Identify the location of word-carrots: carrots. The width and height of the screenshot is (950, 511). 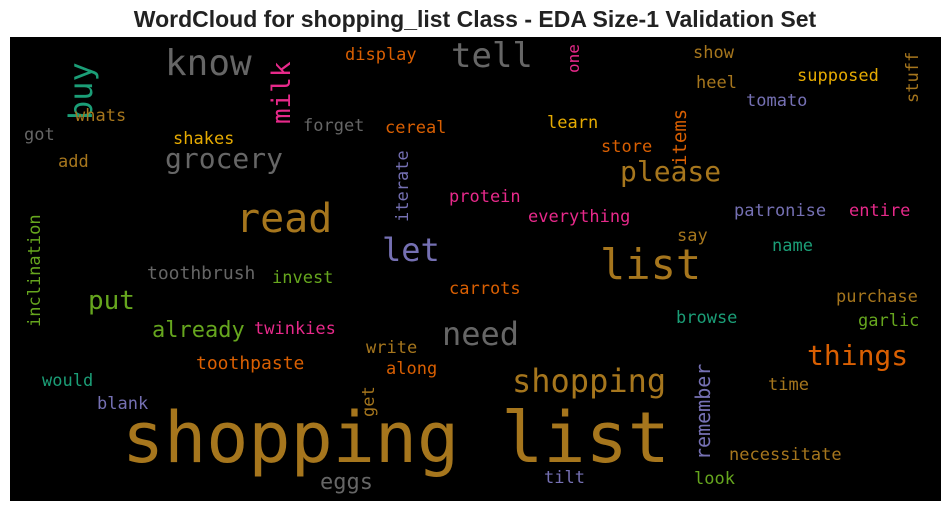
(485, 289).